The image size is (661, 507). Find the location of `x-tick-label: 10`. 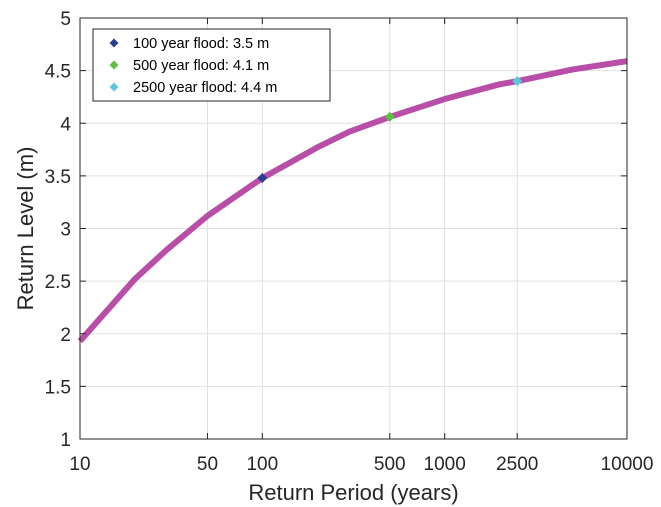

x-tick-label: 10 is located at coordinates (79, 464).